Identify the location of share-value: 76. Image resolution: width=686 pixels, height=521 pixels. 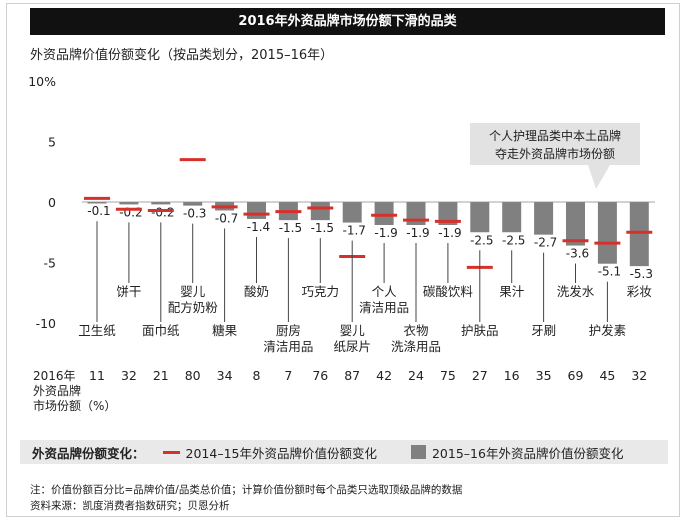
(320, 375).